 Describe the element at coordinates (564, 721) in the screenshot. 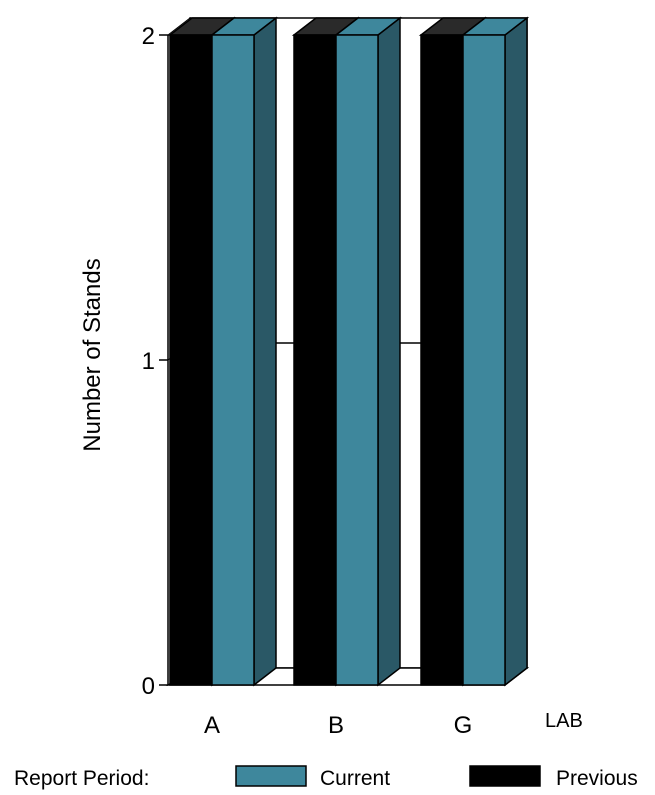

I see `x-axis-title: LAB` at that location.